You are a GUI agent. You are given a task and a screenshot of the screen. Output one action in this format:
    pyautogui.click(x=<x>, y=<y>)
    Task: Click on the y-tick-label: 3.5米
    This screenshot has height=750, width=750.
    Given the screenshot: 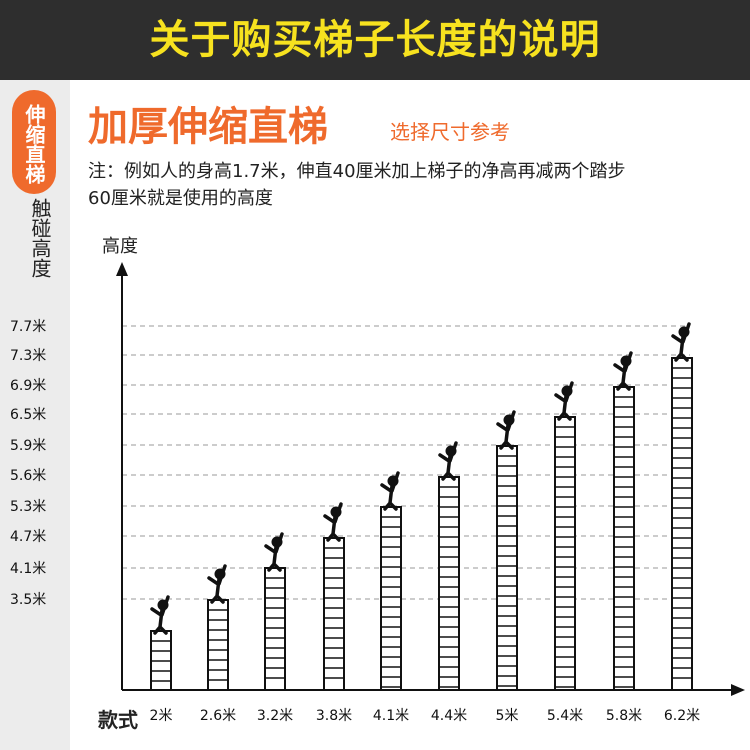 What is the action you would take?
    pyautogui.click(x=28, y=600)
    